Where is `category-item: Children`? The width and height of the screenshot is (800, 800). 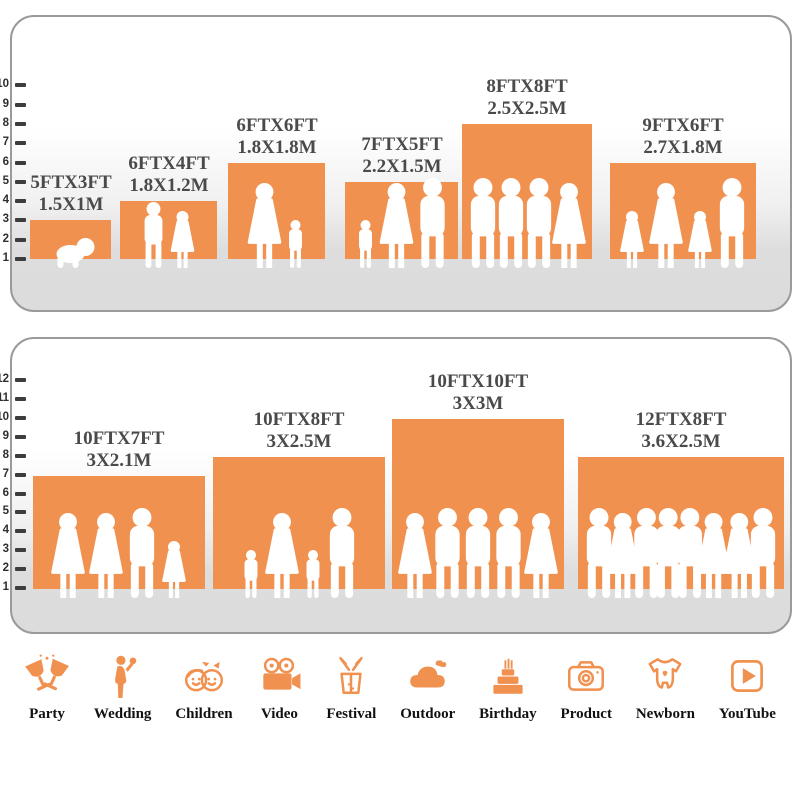
category-item: Children is located at coordinates (204, 688).